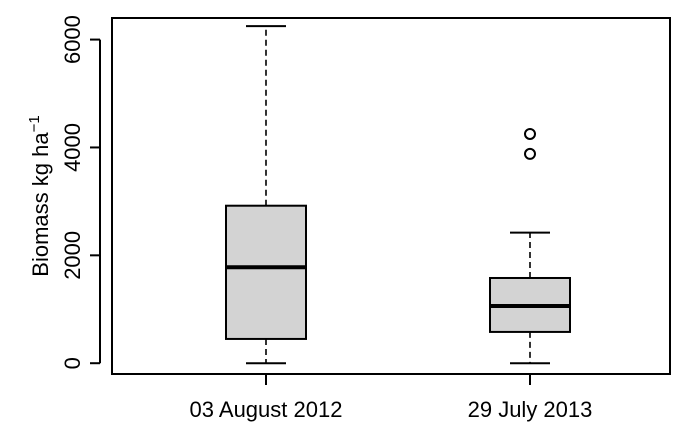 This screenshot has width=674, height=423. I want to click on y-axis: 0 2000 4000 6000, so click(80, 192).